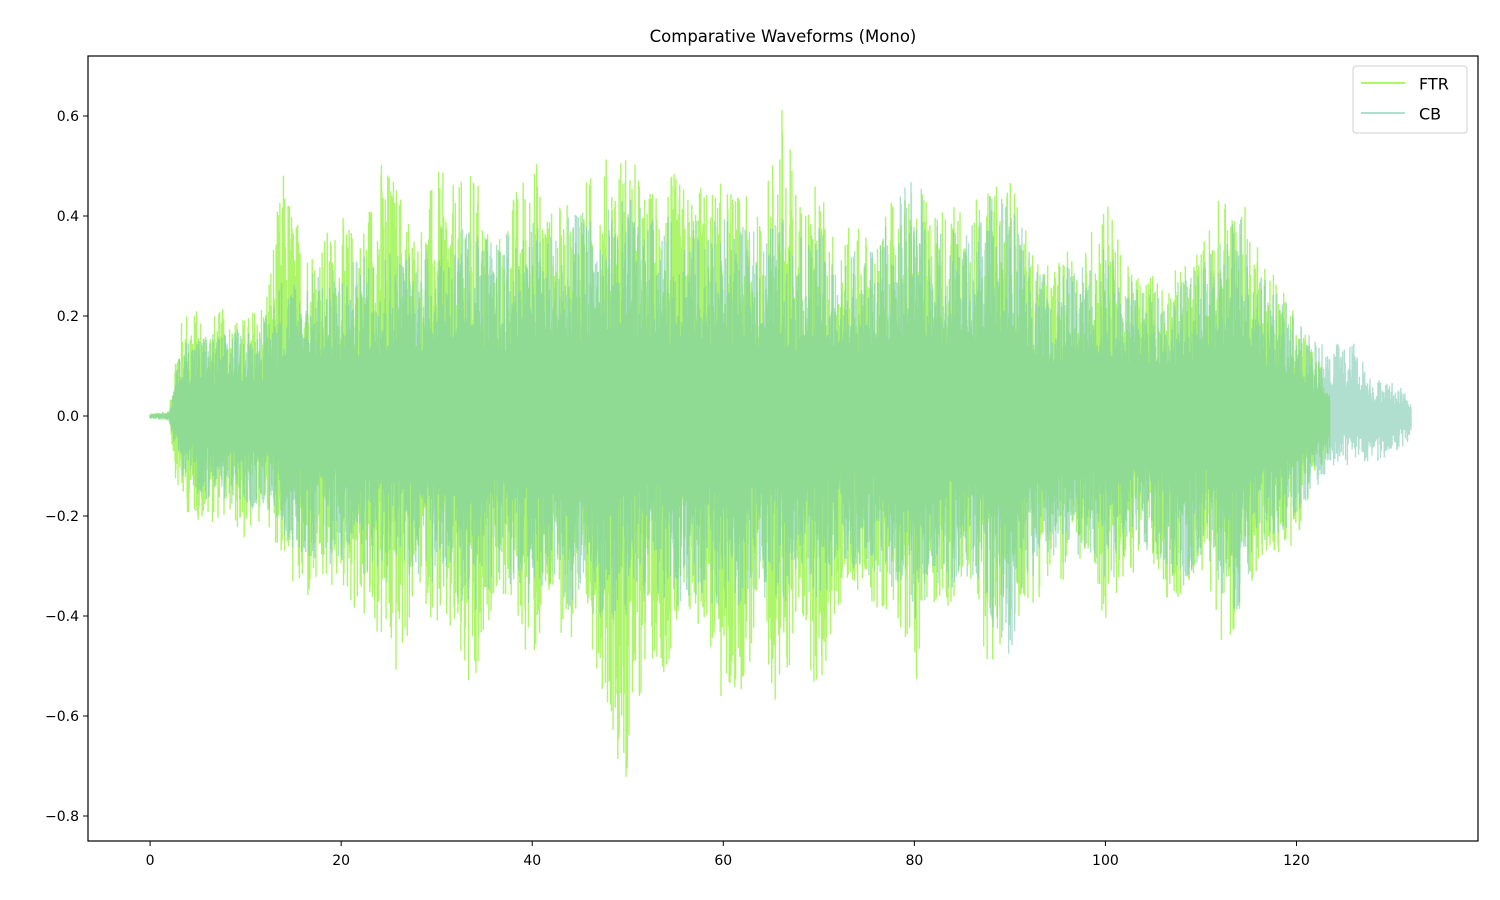 The image size is (1500, 900). What do you see at coordinates (1434, 84) in the screenshot?
I see `legend-label-ftr: FTR` at bounding box center [1434, 84].